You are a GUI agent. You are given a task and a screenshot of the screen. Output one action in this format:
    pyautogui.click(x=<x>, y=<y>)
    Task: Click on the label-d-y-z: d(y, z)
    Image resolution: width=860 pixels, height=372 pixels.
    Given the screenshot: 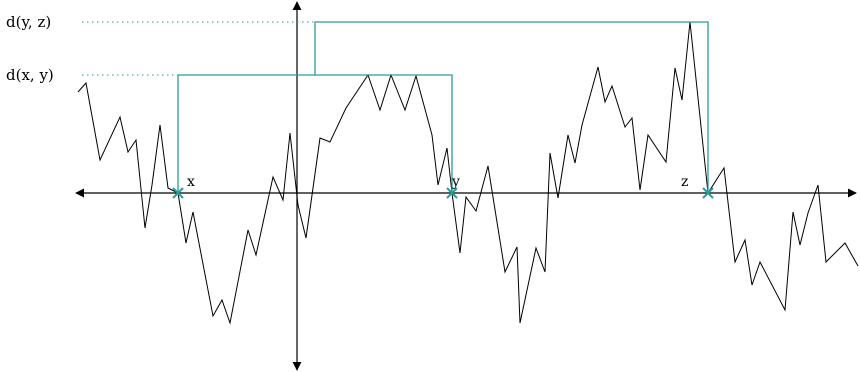 What is the action you would take?
    pyautogui.click(x=28, y=22)
    